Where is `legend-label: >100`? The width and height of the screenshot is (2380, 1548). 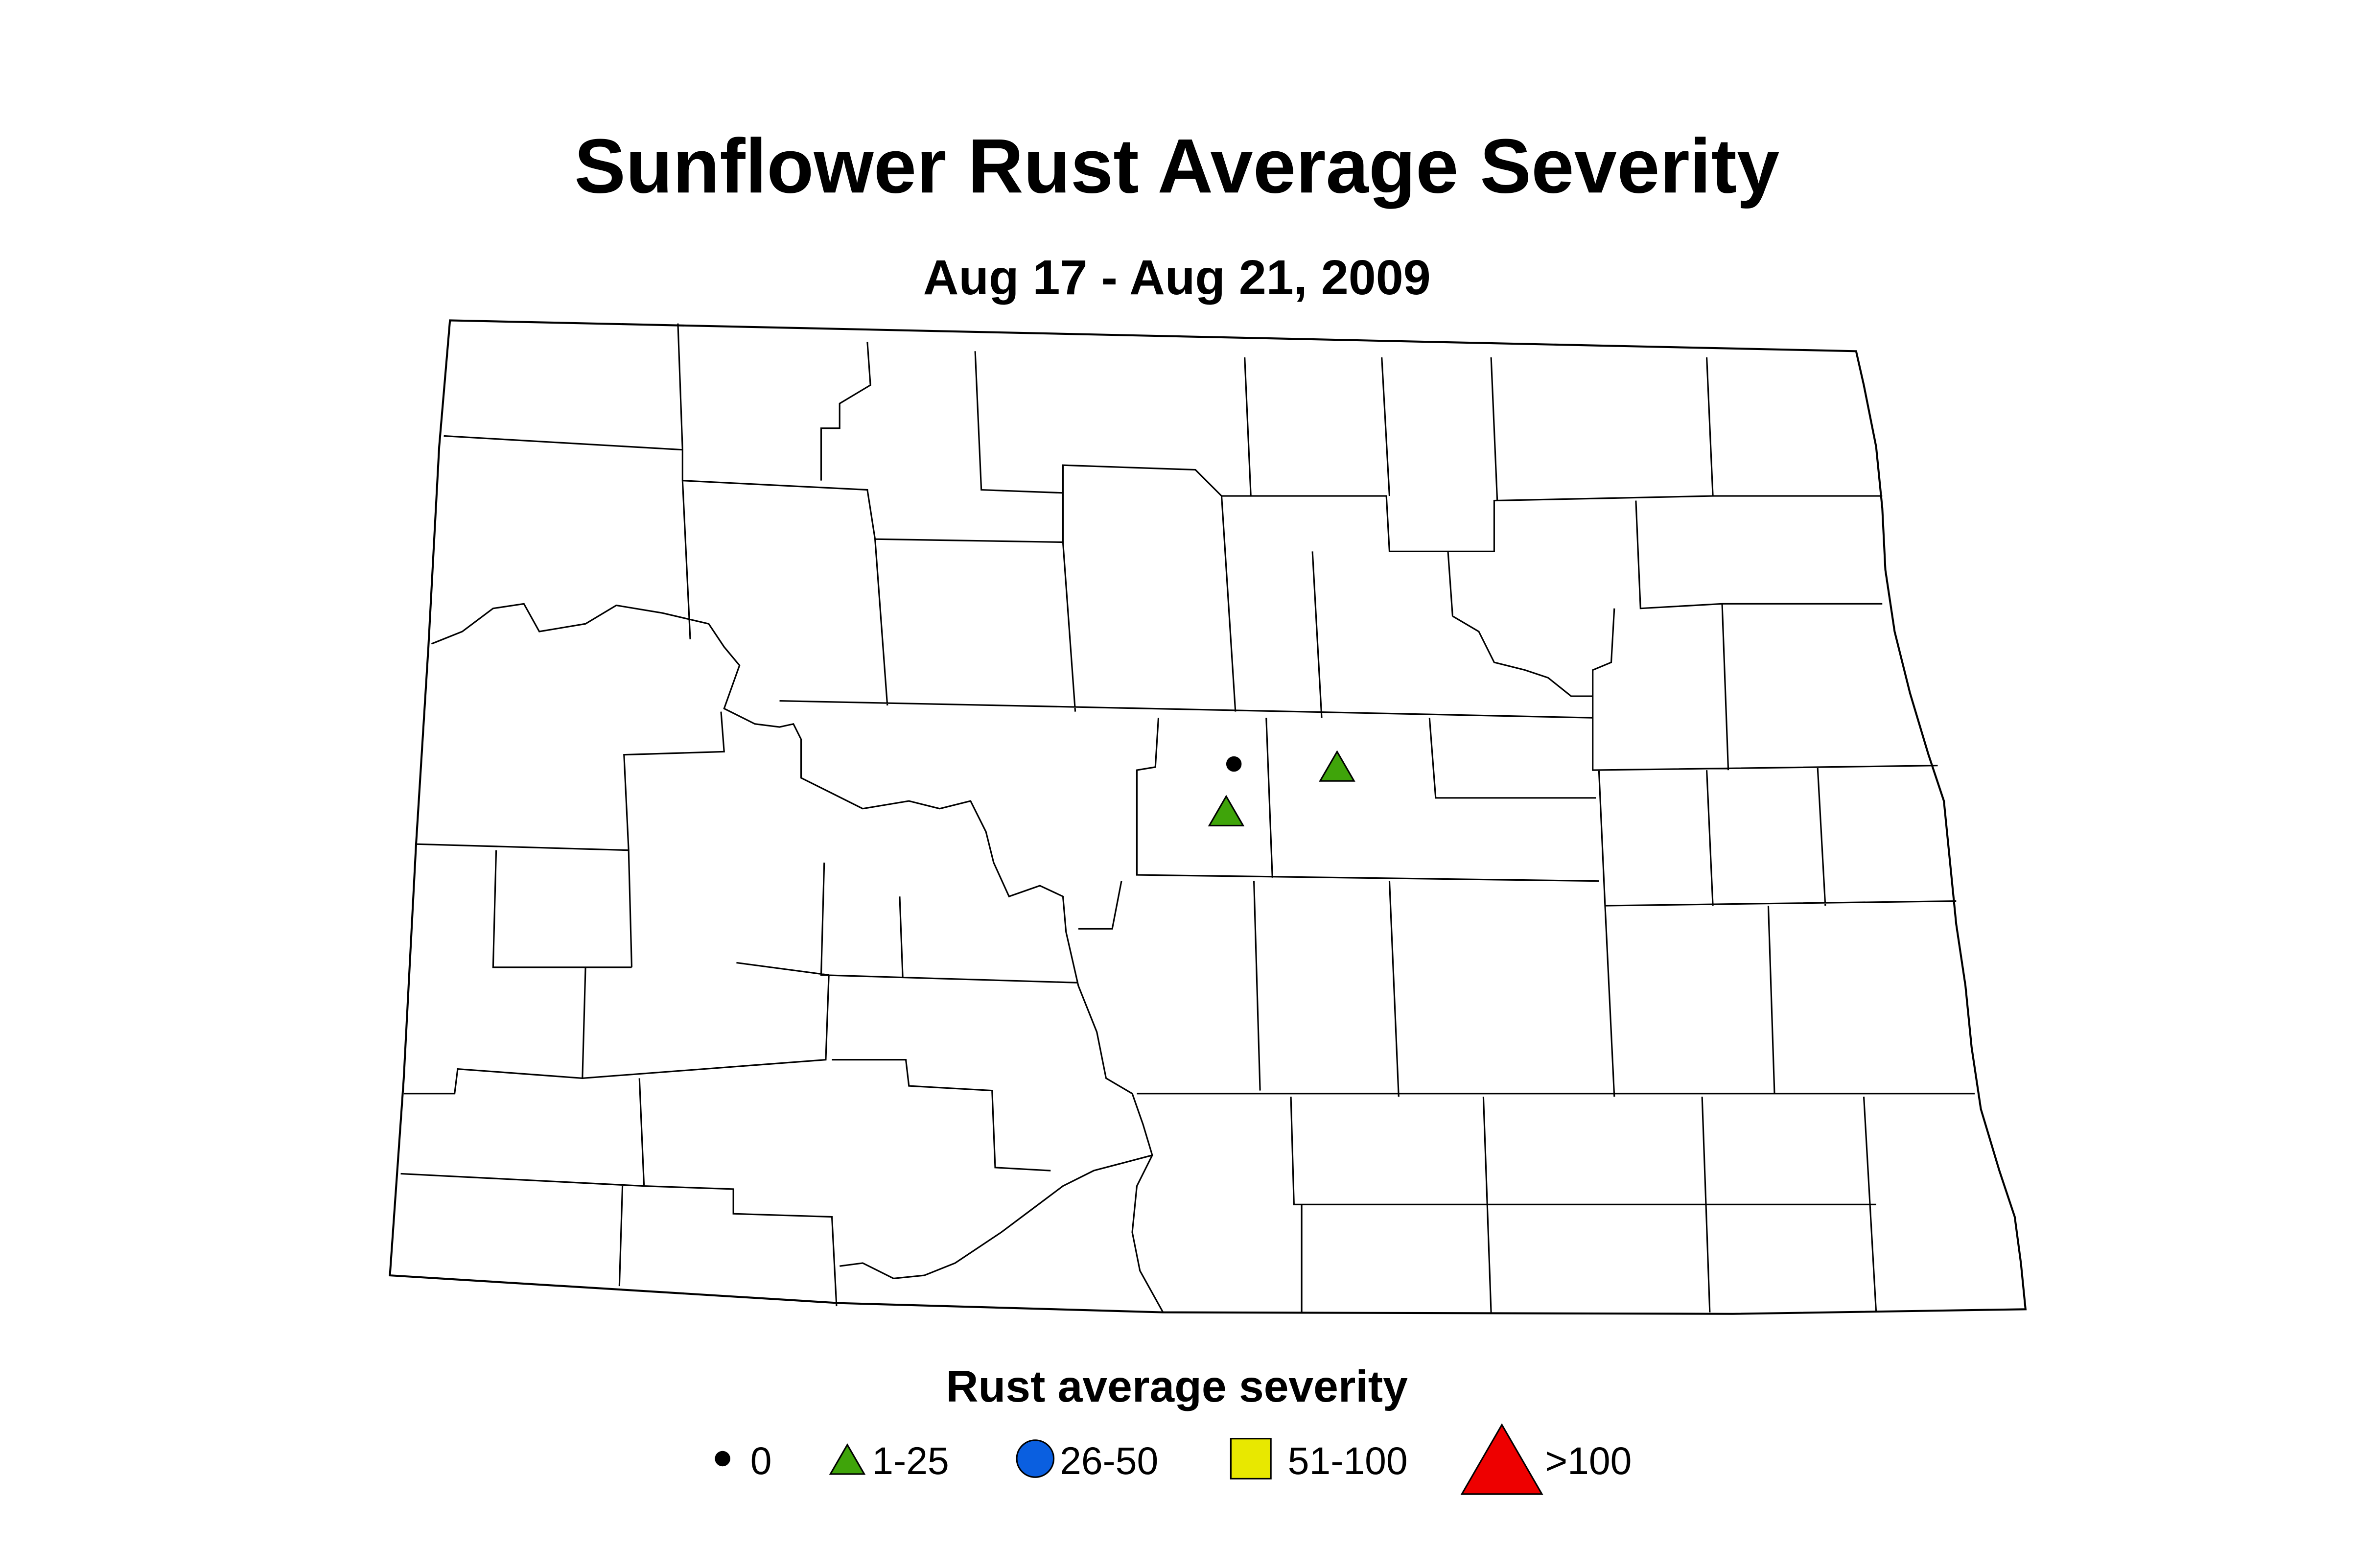 legend-label: >100 is located at coordinates (1588, 1460).